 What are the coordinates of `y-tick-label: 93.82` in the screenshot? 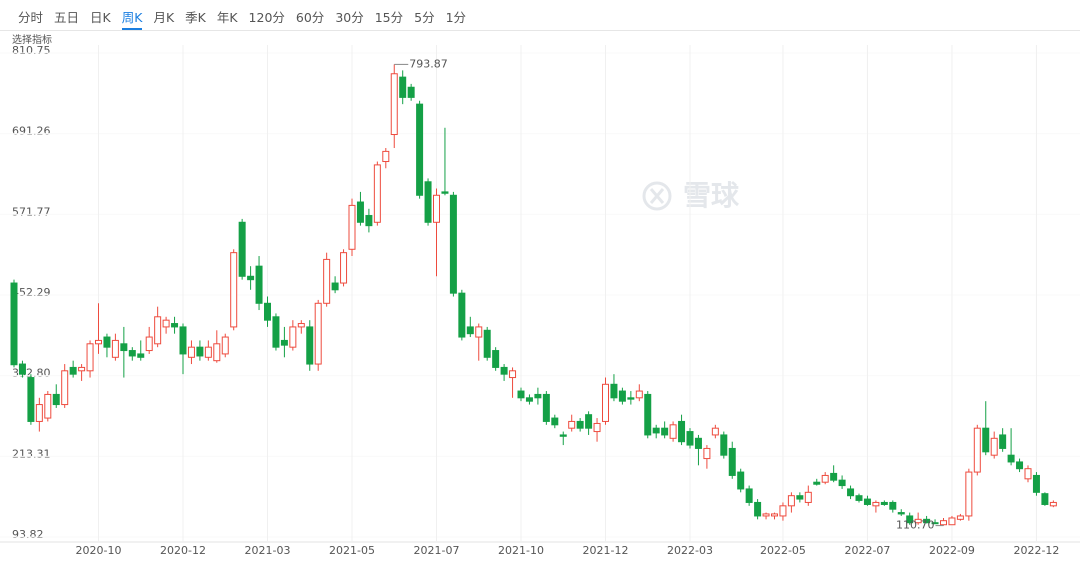 It's located at (28, 534).